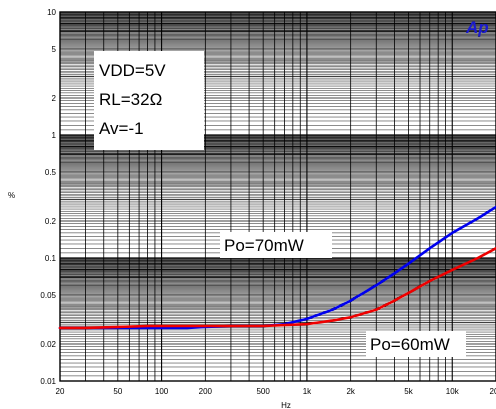 The width and height of the screenshot is (496, 409). I want to click on y-tick-label: 0.01, so click(48, 381).